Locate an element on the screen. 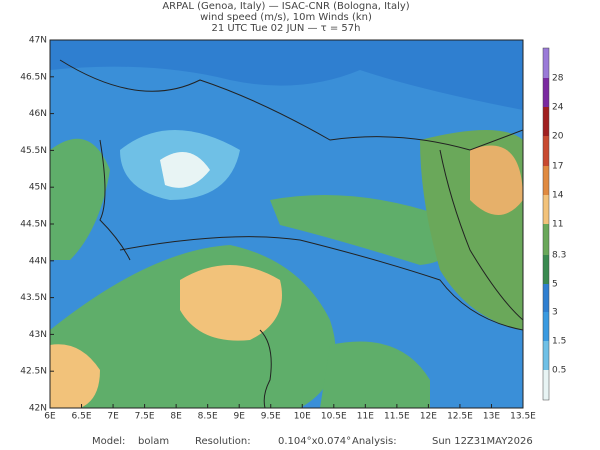 The image size is (600, 450). header-line: 21 UTC Tue 02 JUN — τ = 57h is located at coordinates (286, 28).